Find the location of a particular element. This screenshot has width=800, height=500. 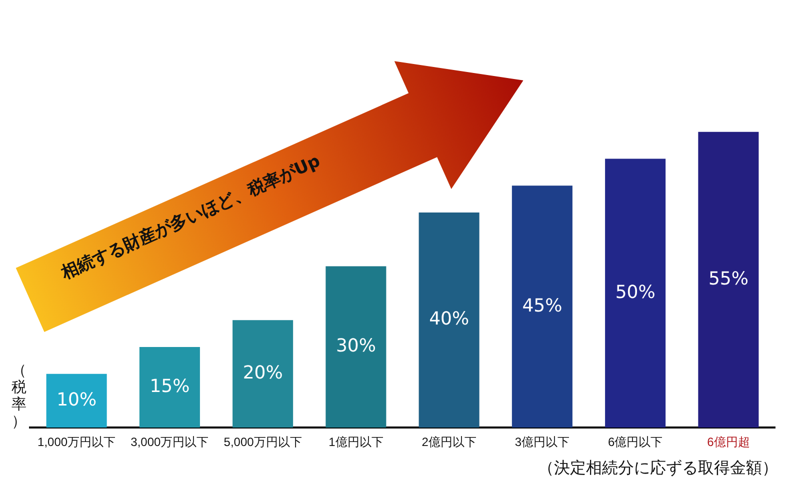

data-label: 40% is located at coordinates (449, 319).